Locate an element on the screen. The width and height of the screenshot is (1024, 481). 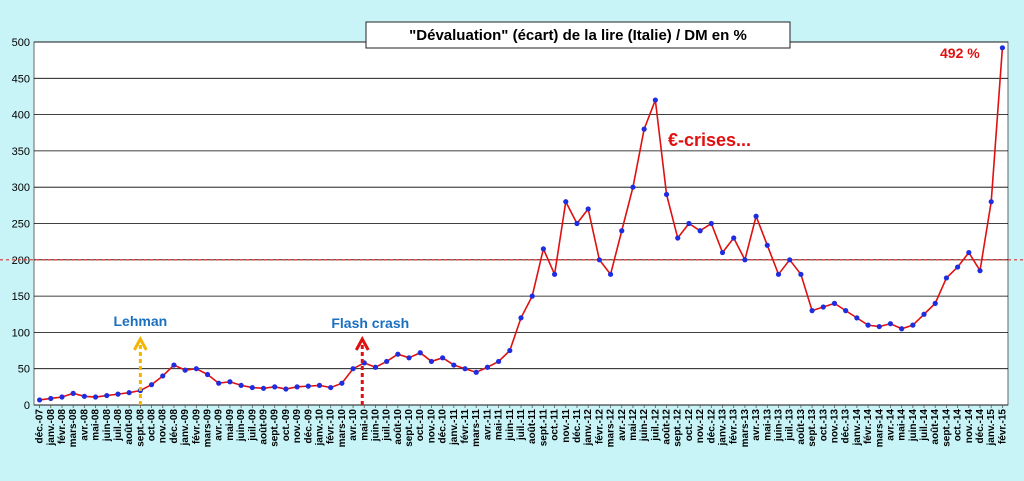
x-tick-label: sept.-10 is located at coordinates (409, 428).